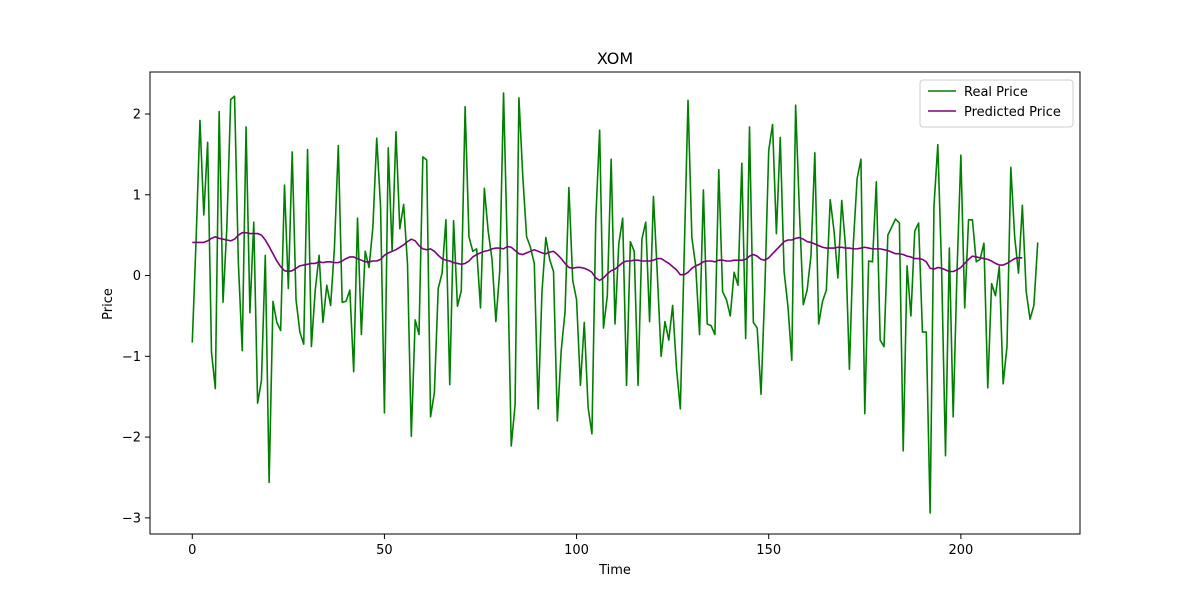 This screenshot has height=600, width=1200. Describe the element at coordinates (131, 518) in the screenshot. I see `y-tick-label: −3` at that location.